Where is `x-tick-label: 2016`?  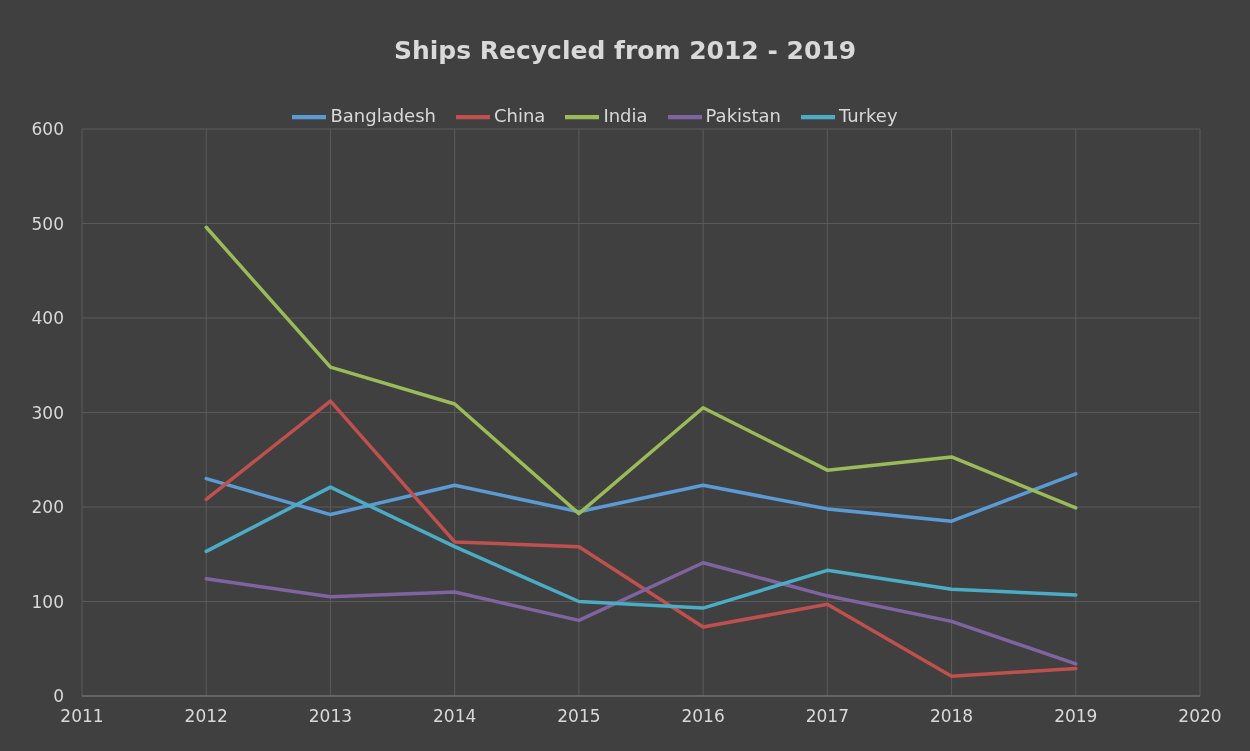
x-tick-label: 2016 is located at coordinates (703, 716).